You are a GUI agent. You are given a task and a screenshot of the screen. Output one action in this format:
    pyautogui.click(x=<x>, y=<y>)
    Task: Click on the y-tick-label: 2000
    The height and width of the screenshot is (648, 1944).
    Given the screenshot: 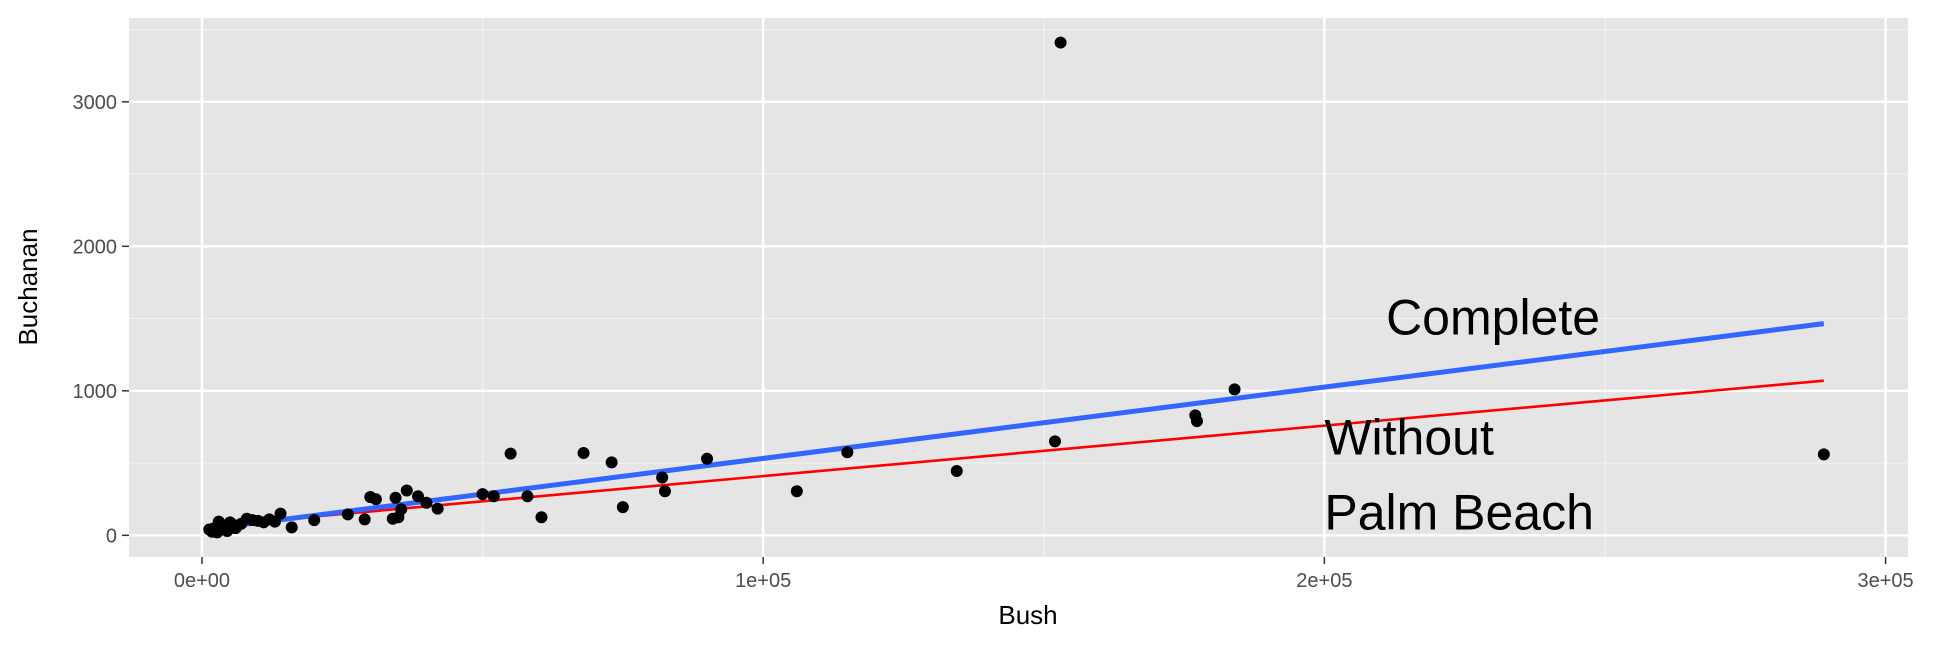 What is the action you would take?
    pyautogui.click(x=95, y=247)
    